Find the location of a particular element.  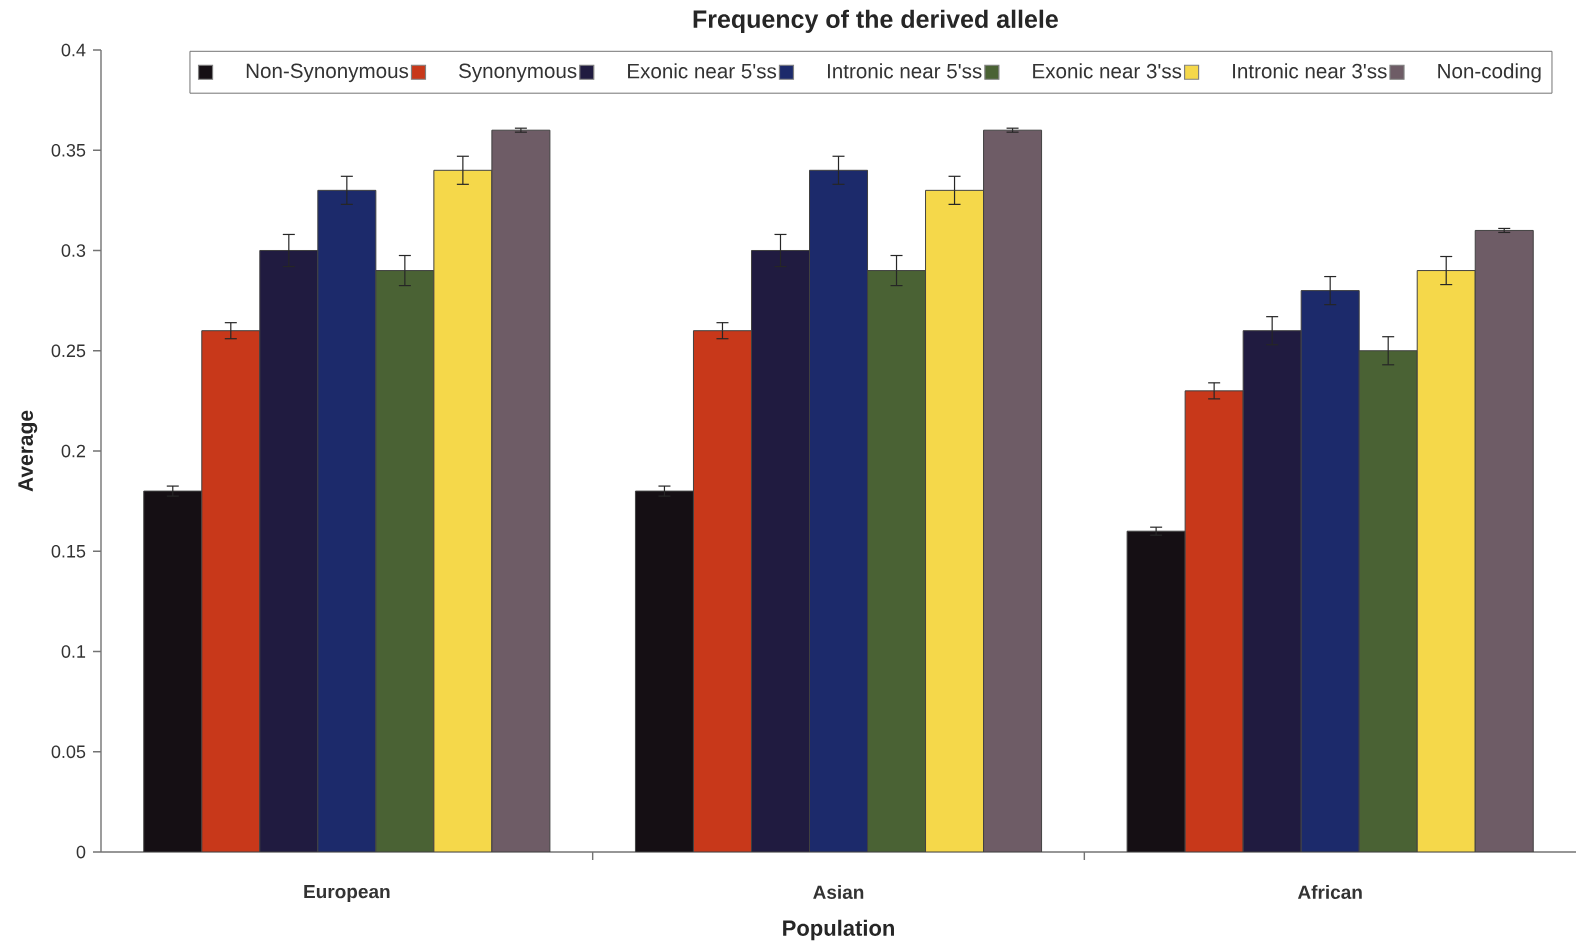

y-tick-label: 0.15 is located at coordinates (68, 551).